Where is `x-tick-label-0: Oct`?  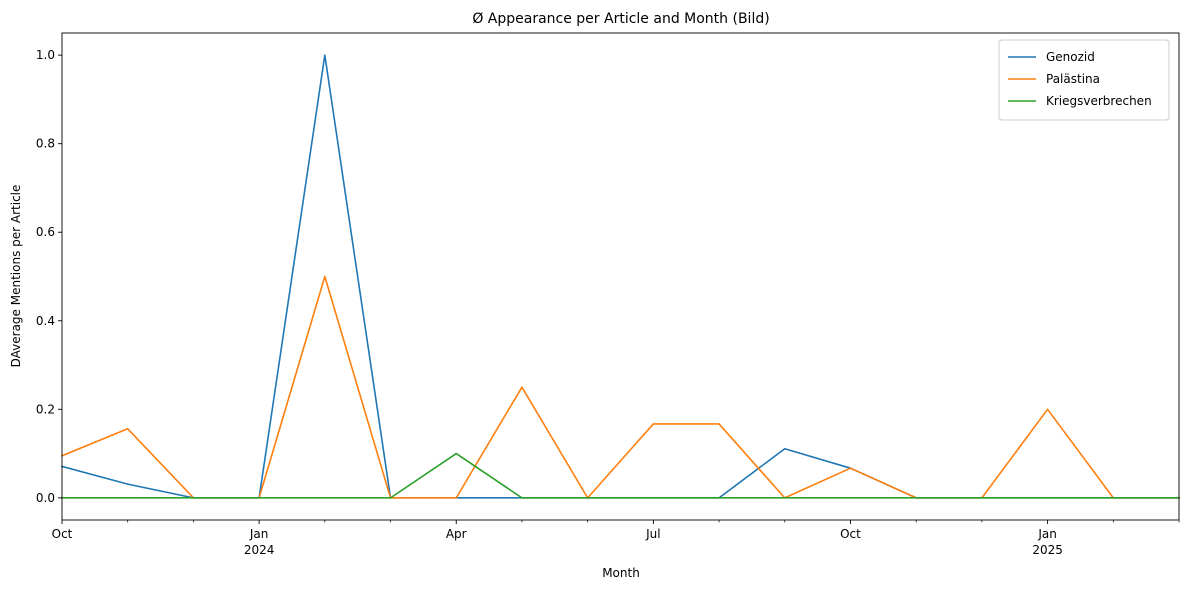 x-tick-label-0: Oct is located at coordinates (62, 534).